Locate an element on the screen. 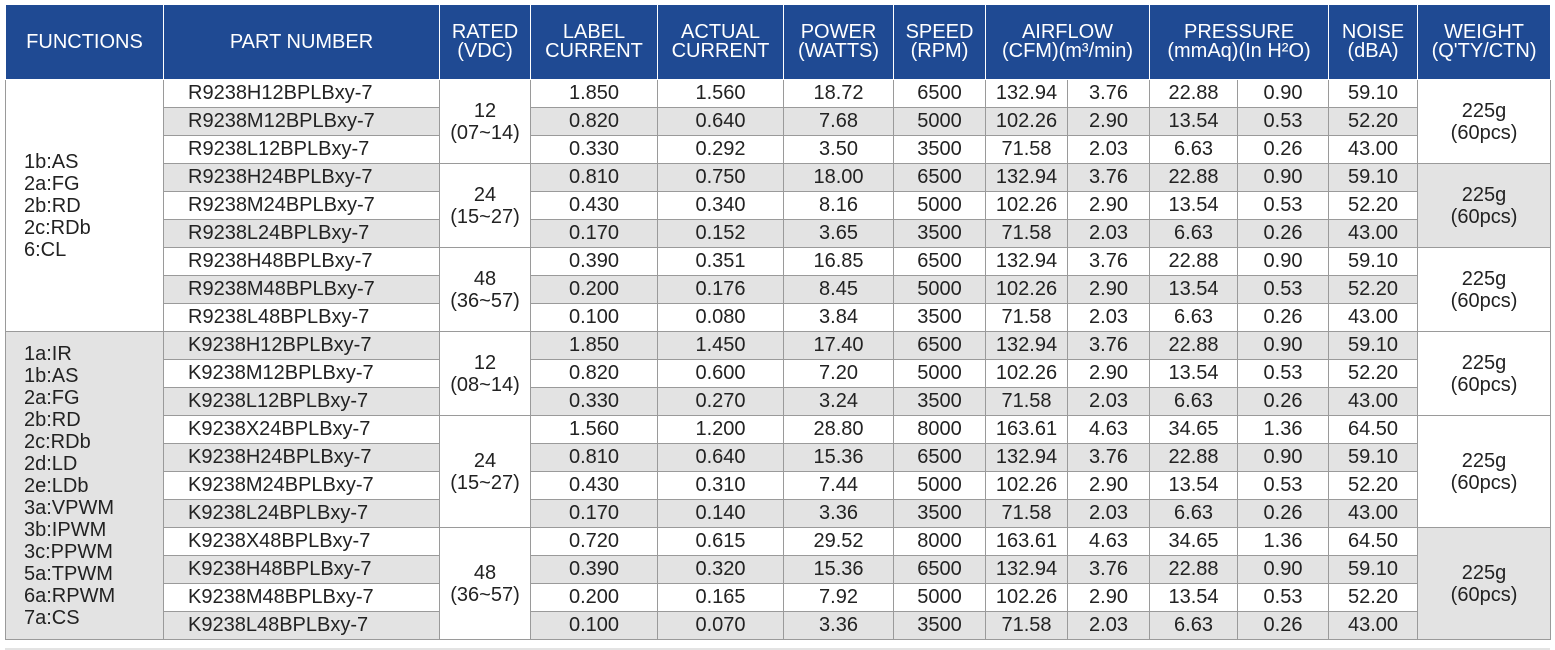  actual-current-cell: 0.292 is located at coordinates (720, 149).